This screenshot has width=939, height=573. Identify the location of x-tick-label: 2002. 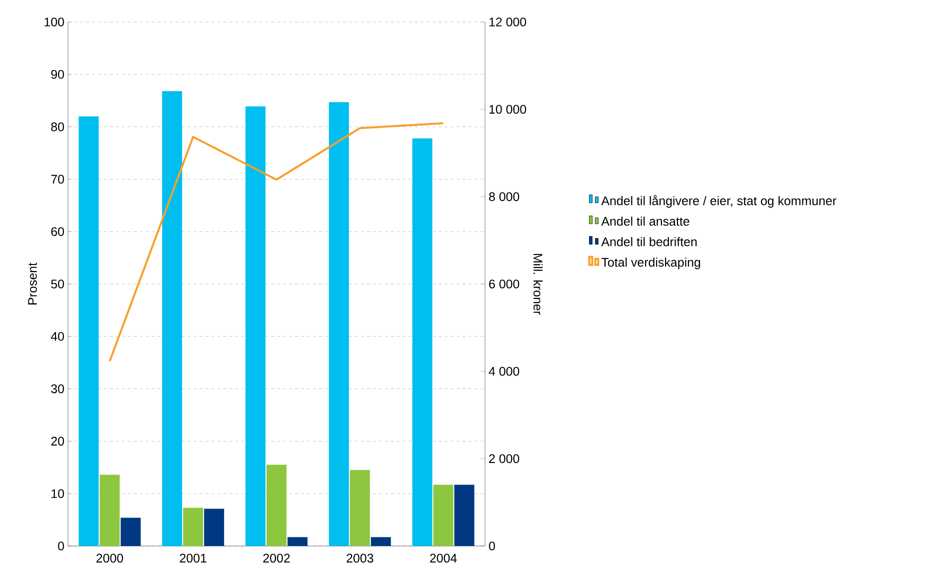
(276, 558).